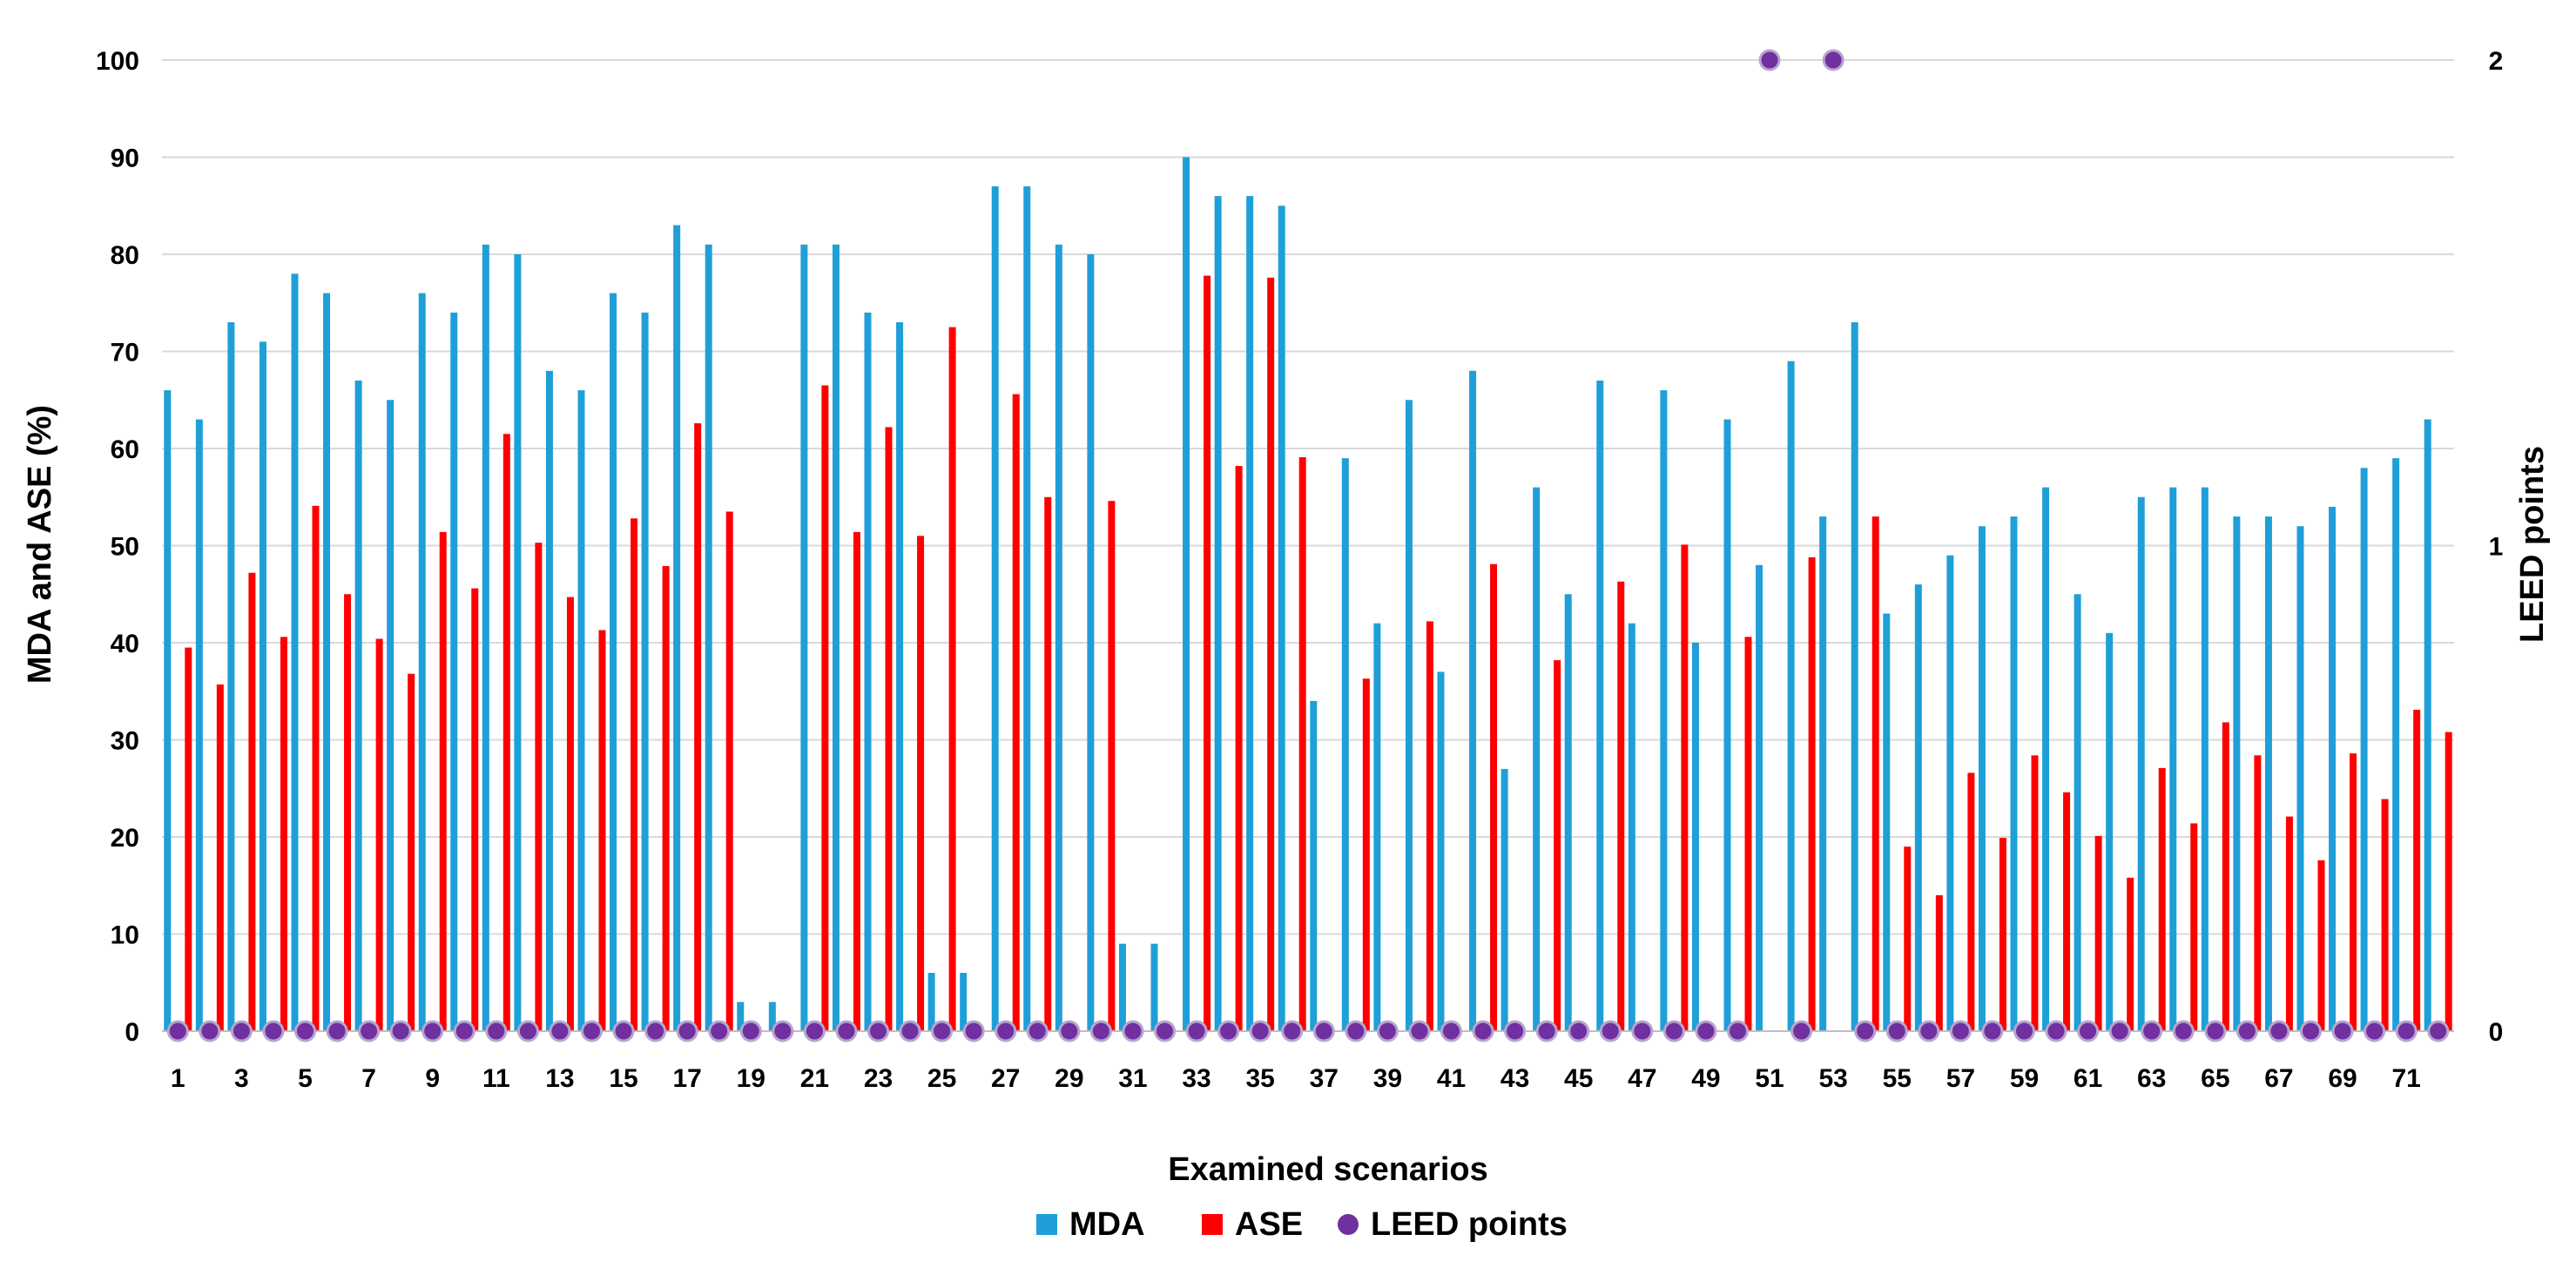 This screenshot has width=2576, height=1275. What do you see at coordinates (2496, 61) in the screenshot?
I see `y2-tick-label: 2` at bounding box center [2496, 61].